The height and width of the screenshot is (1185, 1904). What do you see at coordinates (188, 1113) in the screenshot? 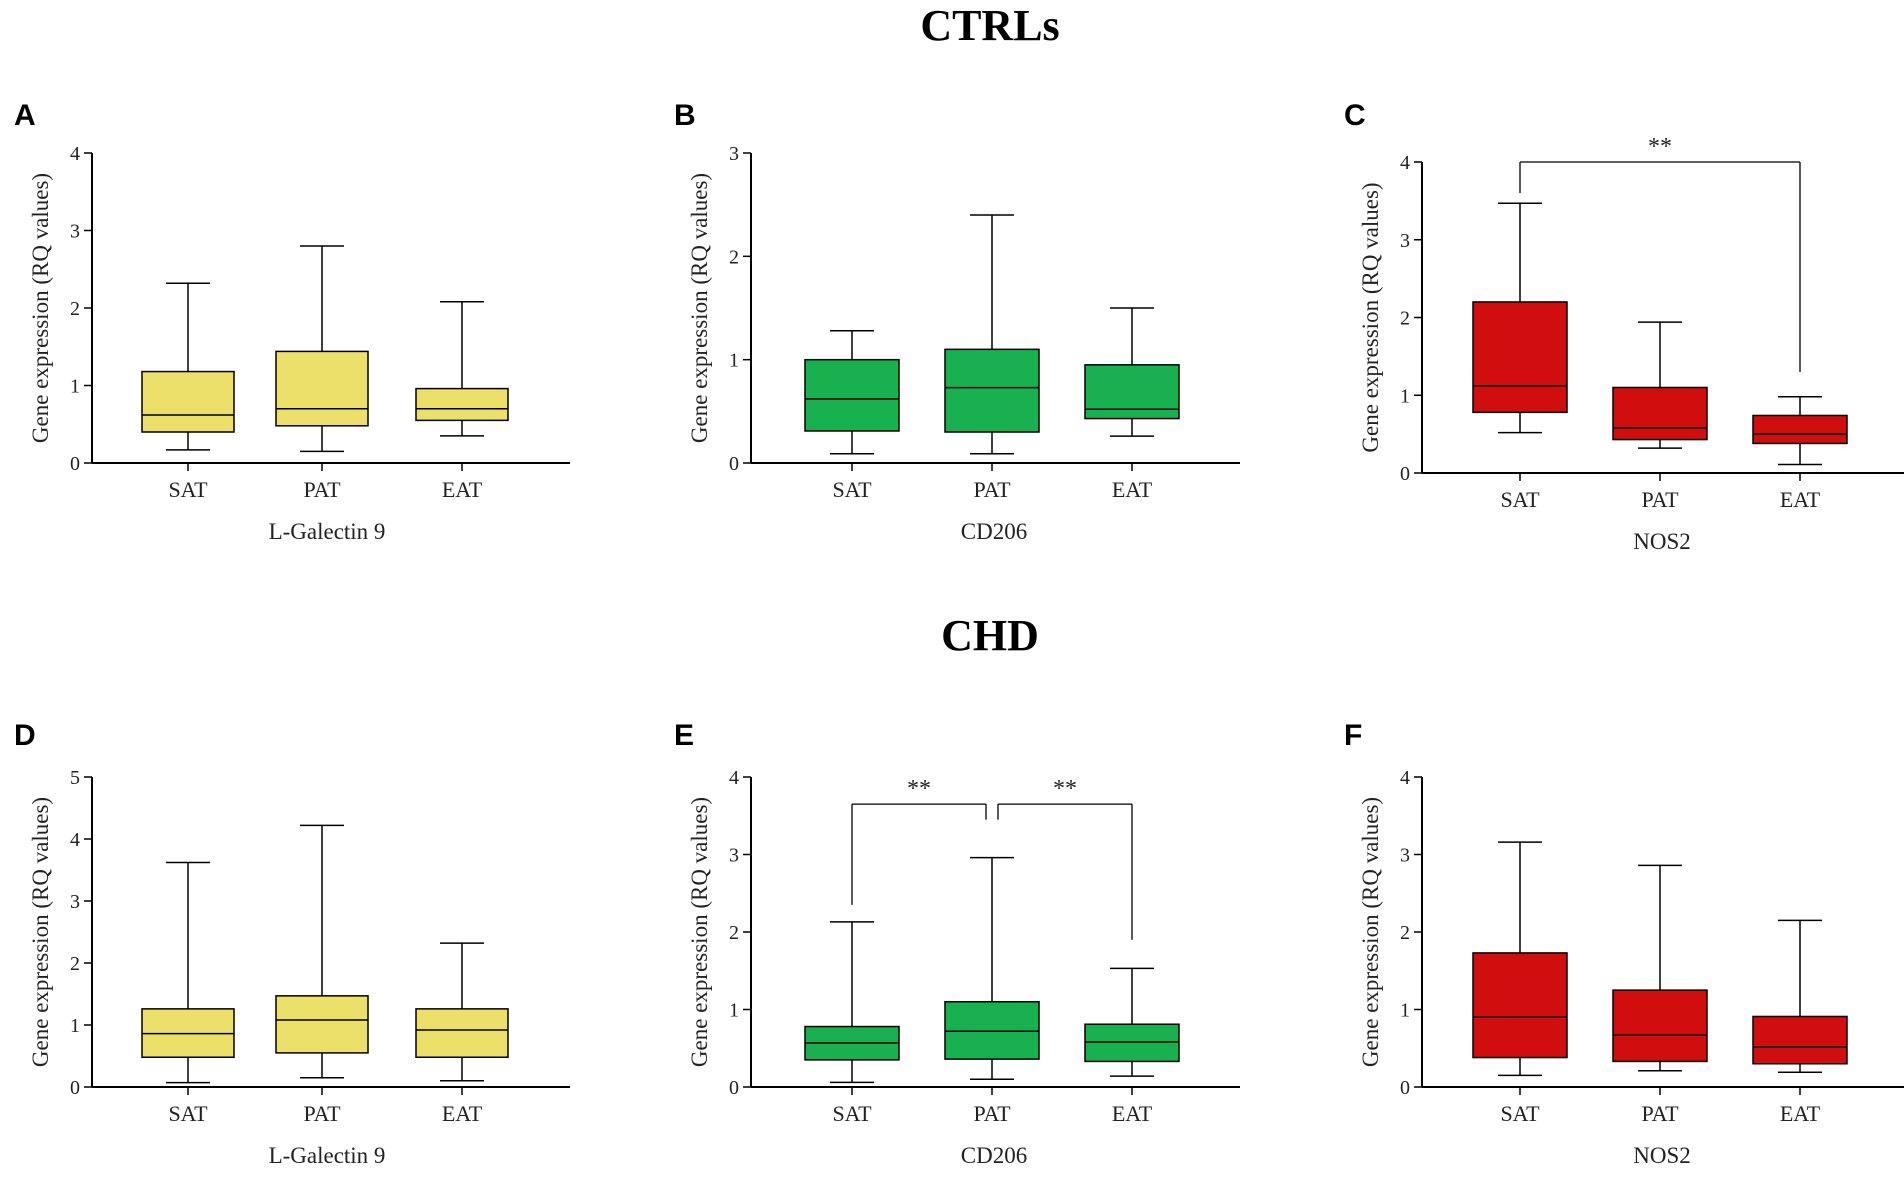
I see `panel-d-x-tick-label: SAT` at bounding box center [188, 1113].